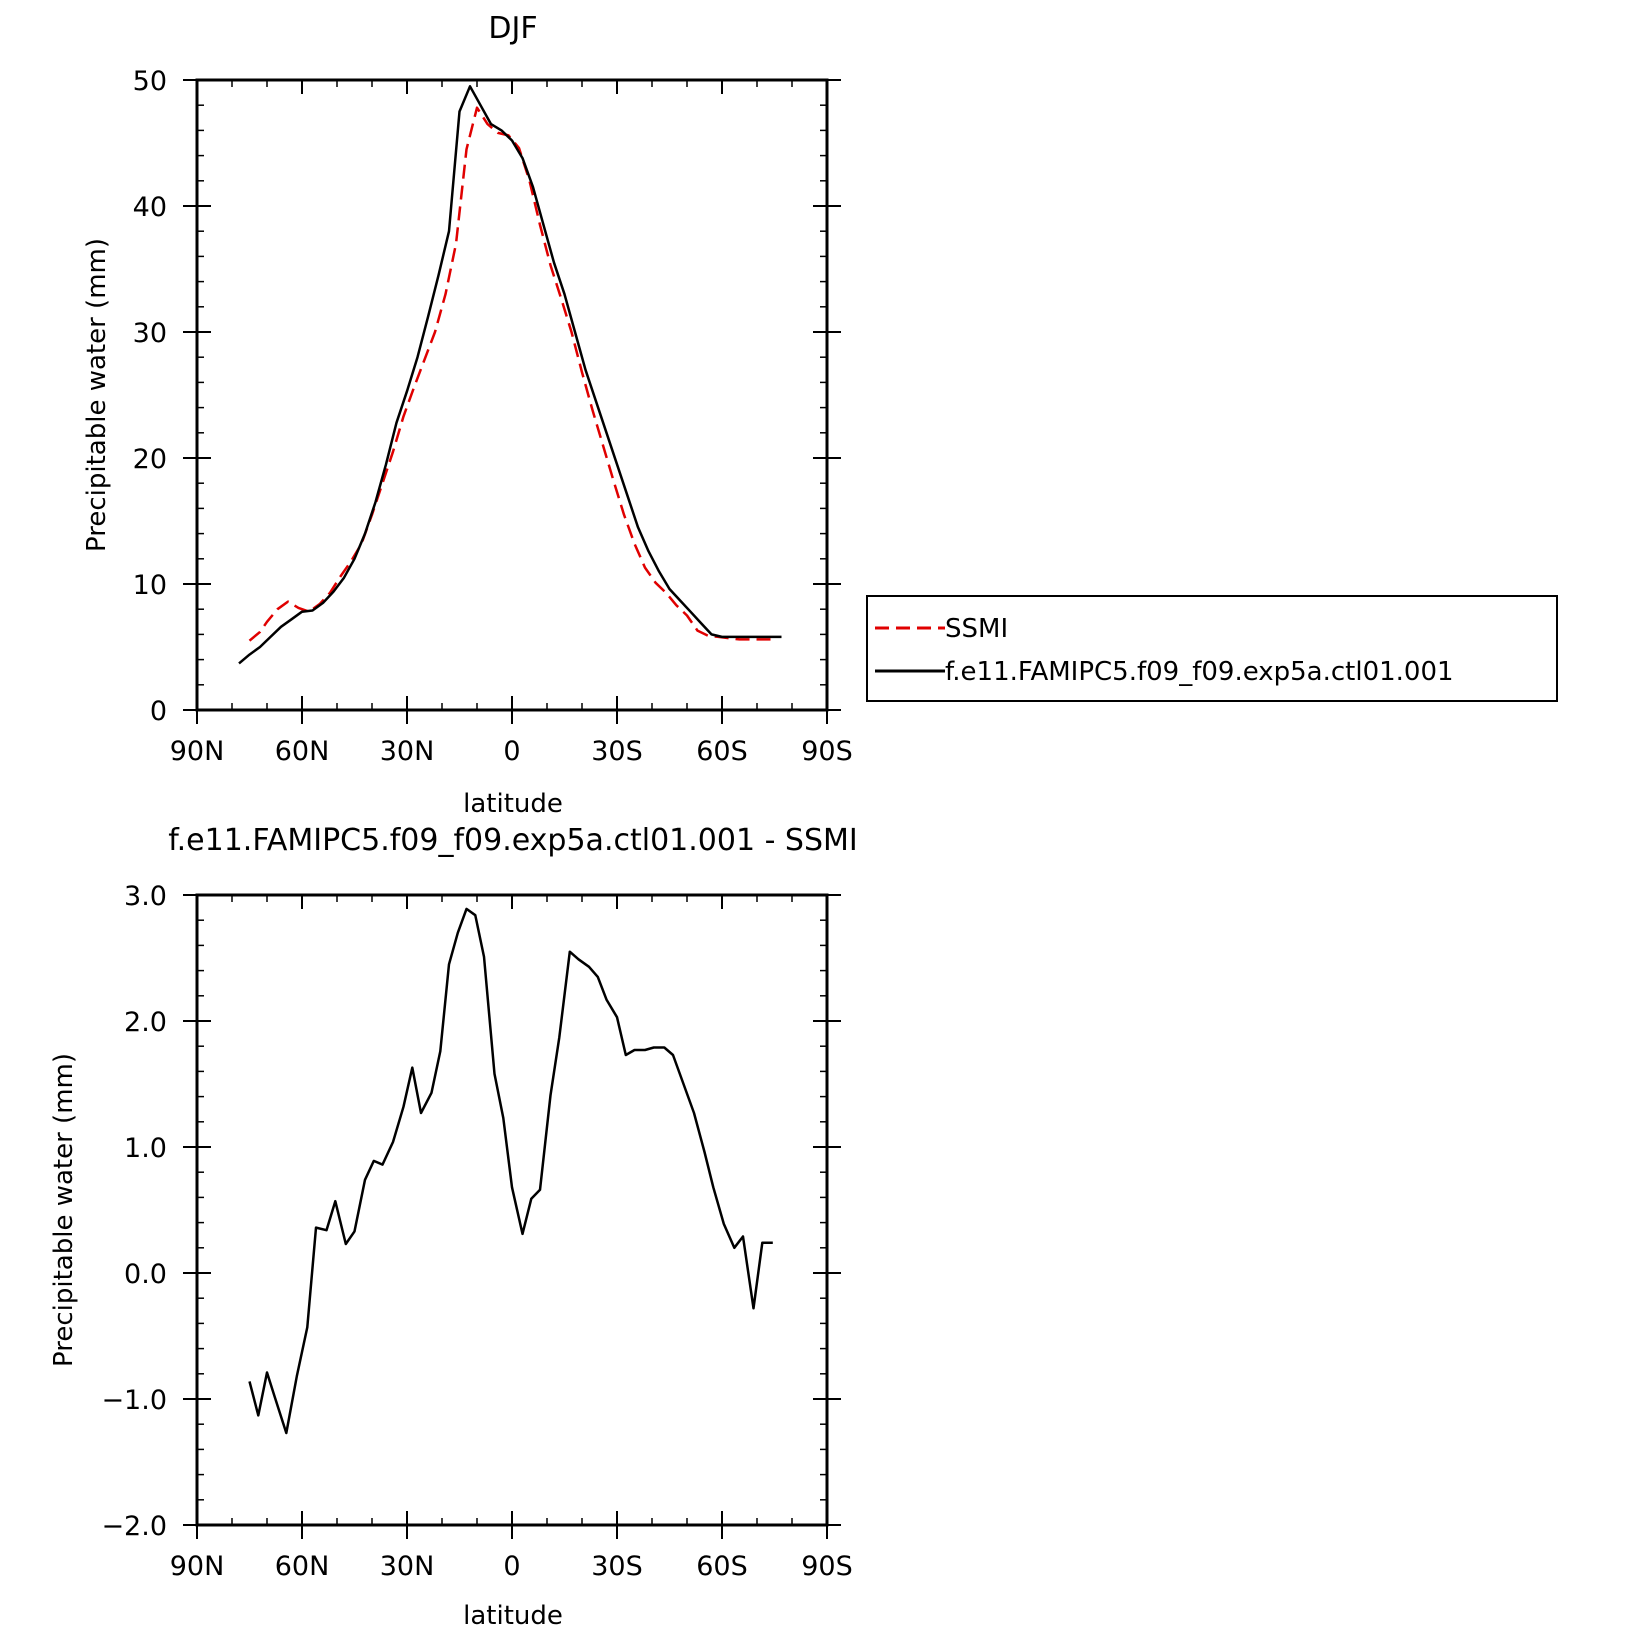 Image resolution: width=1630 pixels, height=1630 pixels. What do you see at coordinates (976, 629) in the screenshot?
I see `legend-label-ssmi: SSMI` at bounding box center [976, 629].